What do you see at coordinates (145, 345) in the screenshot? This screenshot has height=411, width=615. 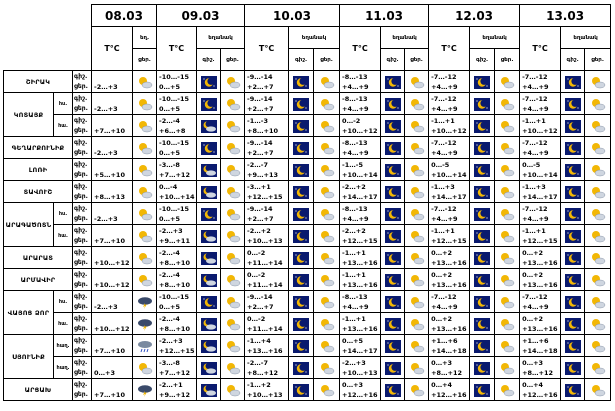 I see `rain-cloud-icon` at bounding box center [145, 345].